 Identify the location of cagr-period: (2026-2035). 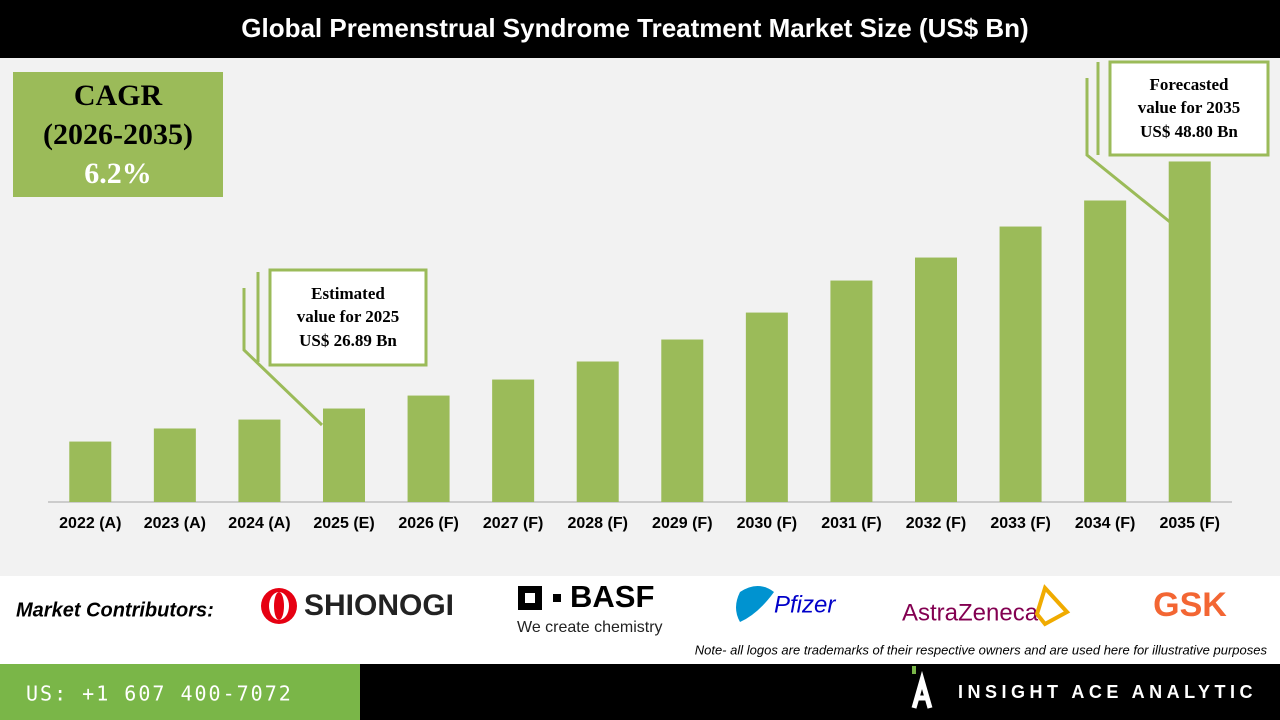
(118, 134).